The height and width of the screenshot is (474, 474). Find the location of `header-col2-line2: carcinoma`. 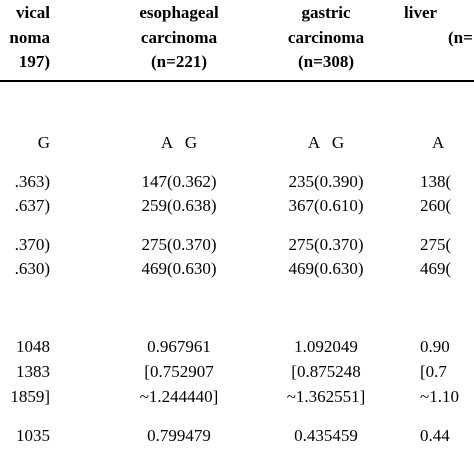

header-col2-line2: carcinoma is located at coordinates (179, 37).